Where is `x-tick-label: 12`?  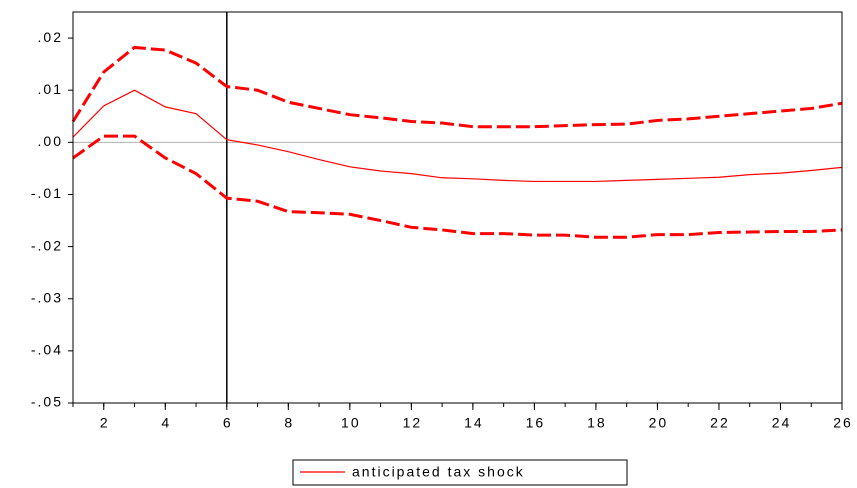 x-tick-label: 12 is located at coordinates (413, 423).